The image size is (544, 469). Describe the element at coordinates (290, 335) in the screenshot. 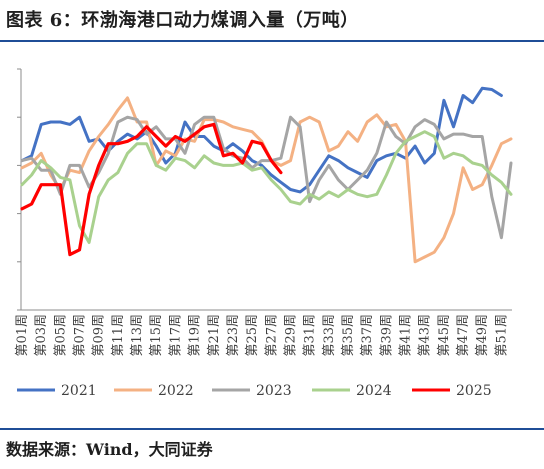

I see `x-tick-label: 第29周` at that location.